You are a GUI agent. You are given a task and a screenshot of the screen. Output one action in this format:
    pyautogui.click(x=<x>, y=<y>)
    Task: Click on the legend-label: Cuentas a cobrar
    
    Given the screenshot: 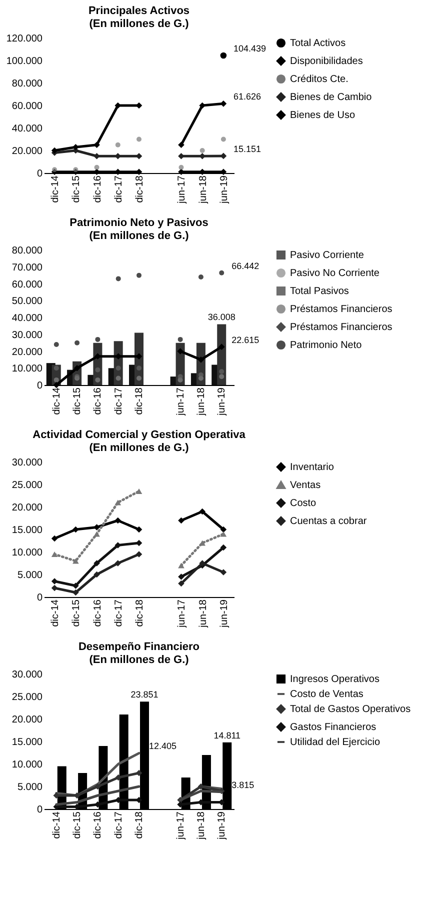 What is the action you would take?
    pyautogui.click(x=329, y=521)
    